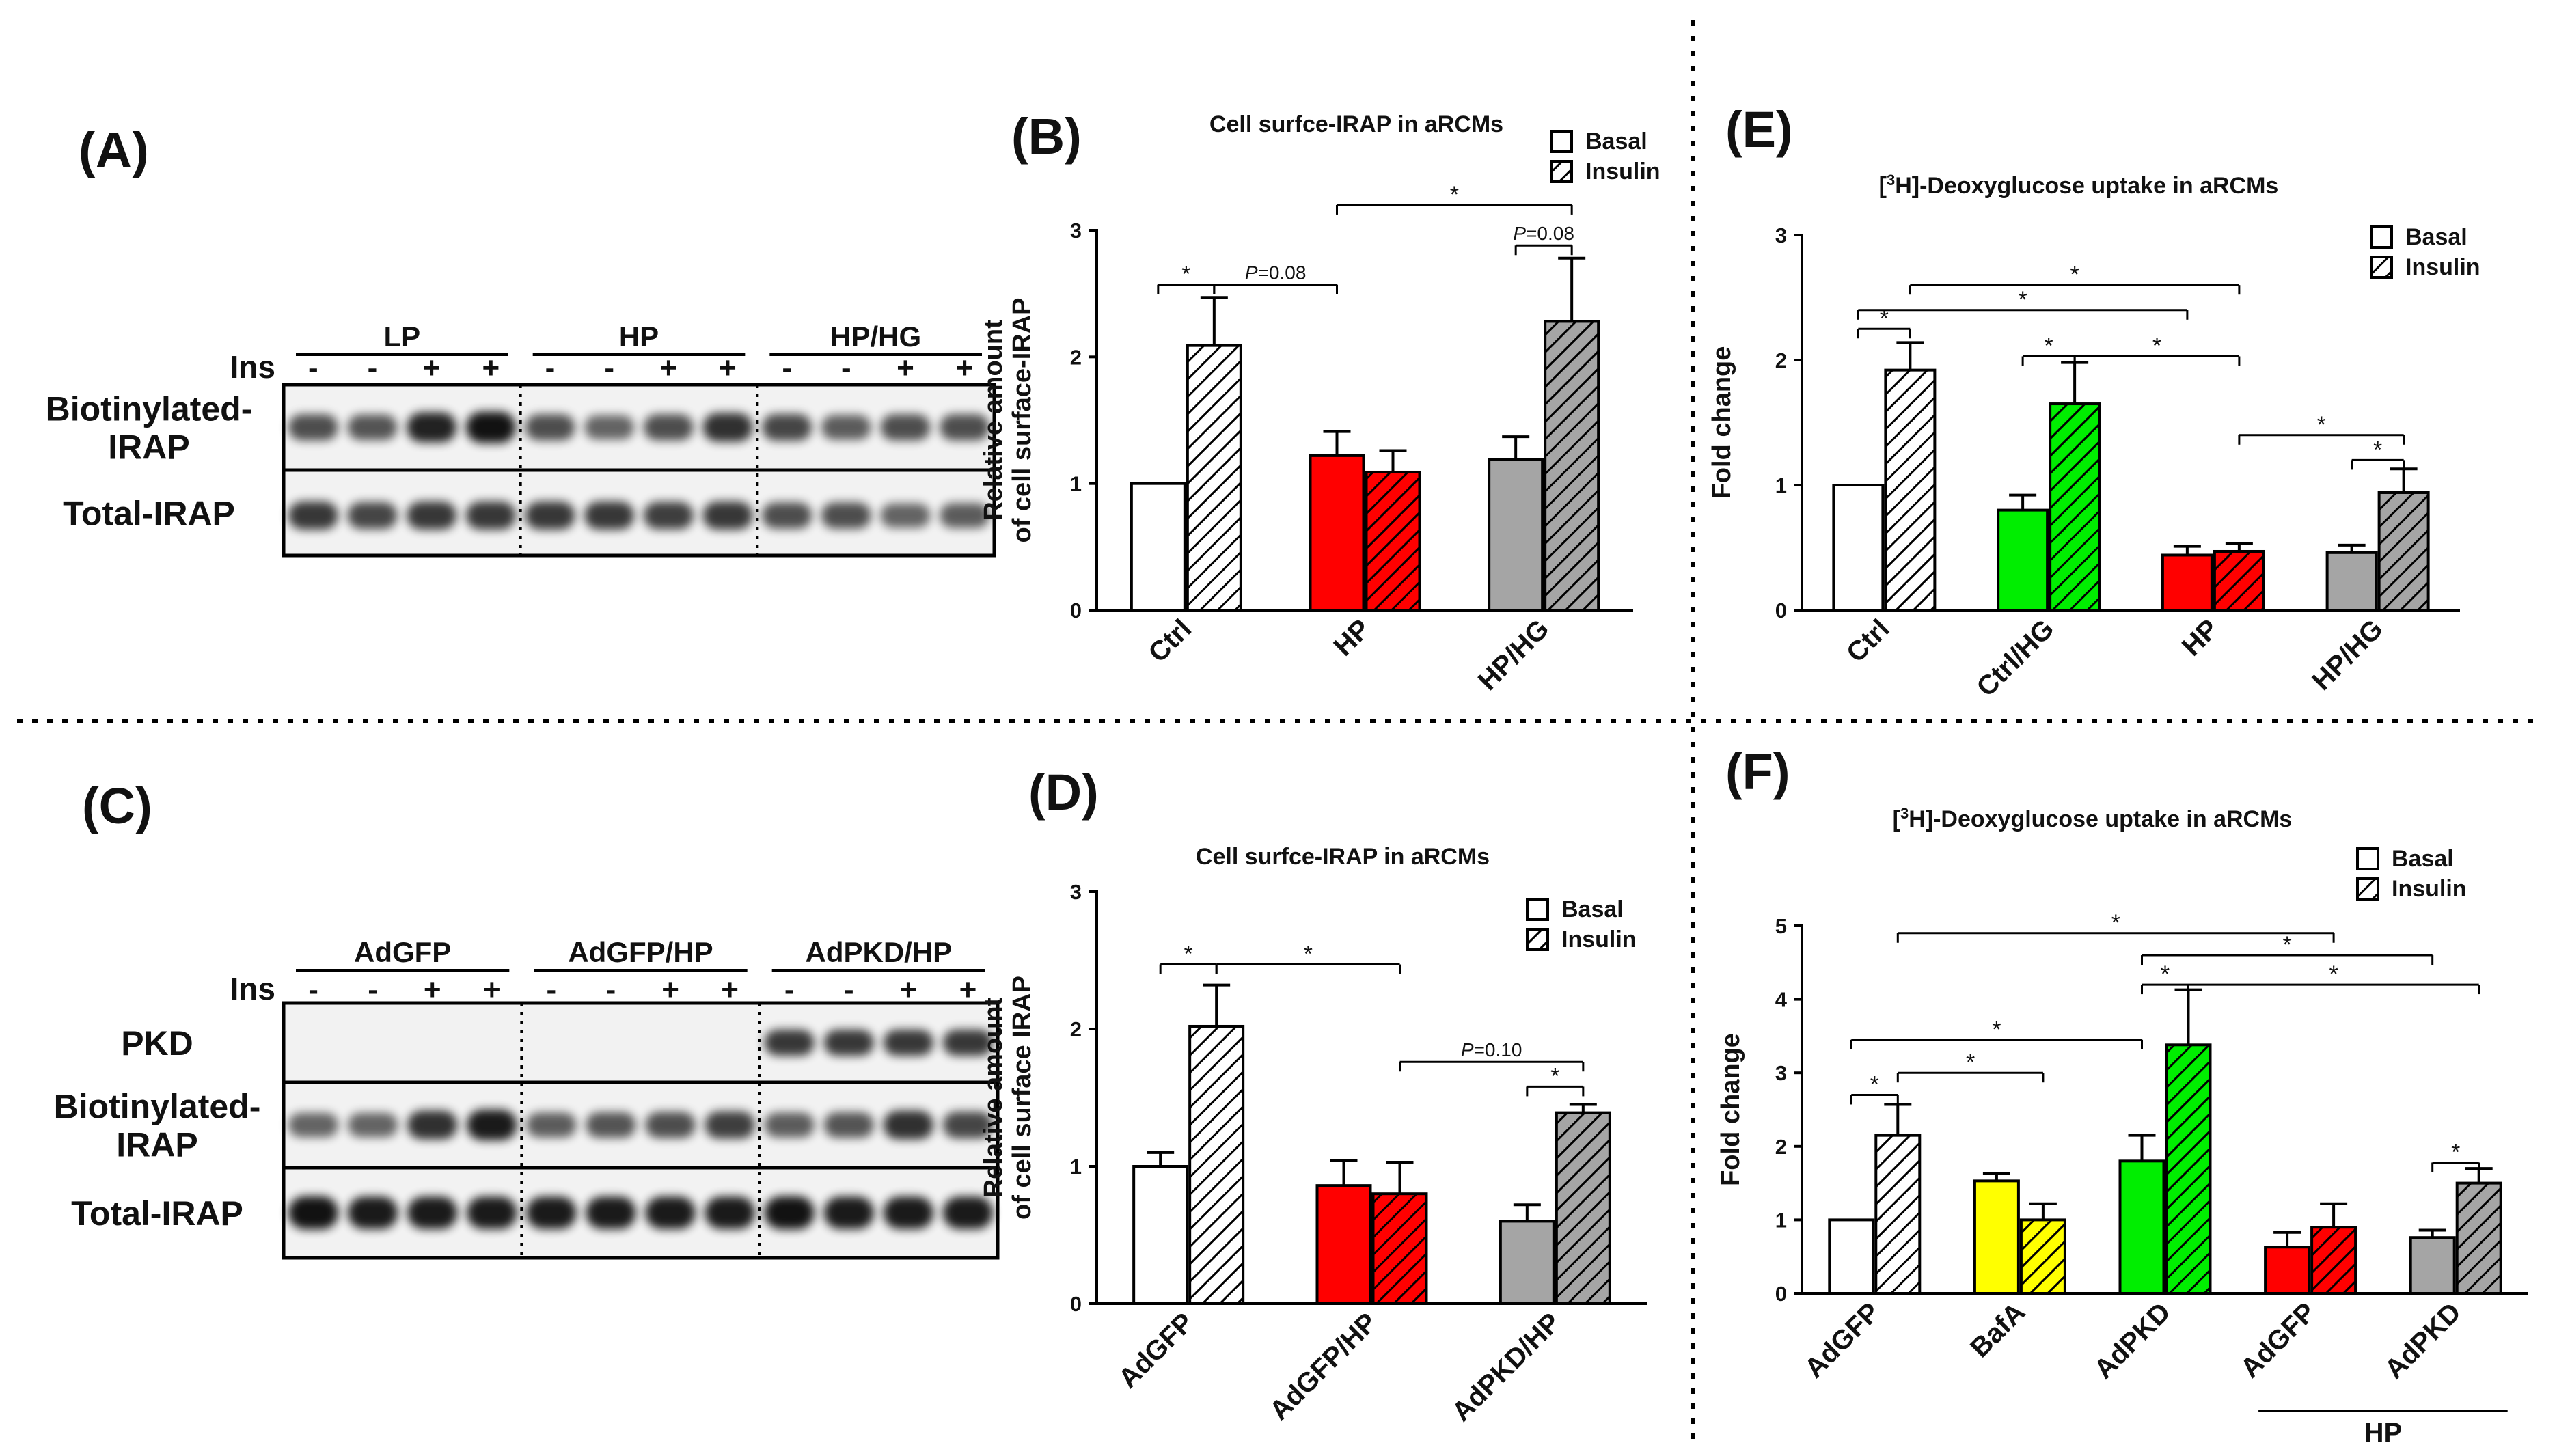  I want to click on category-label: Ctrl, so click(1868, 641).